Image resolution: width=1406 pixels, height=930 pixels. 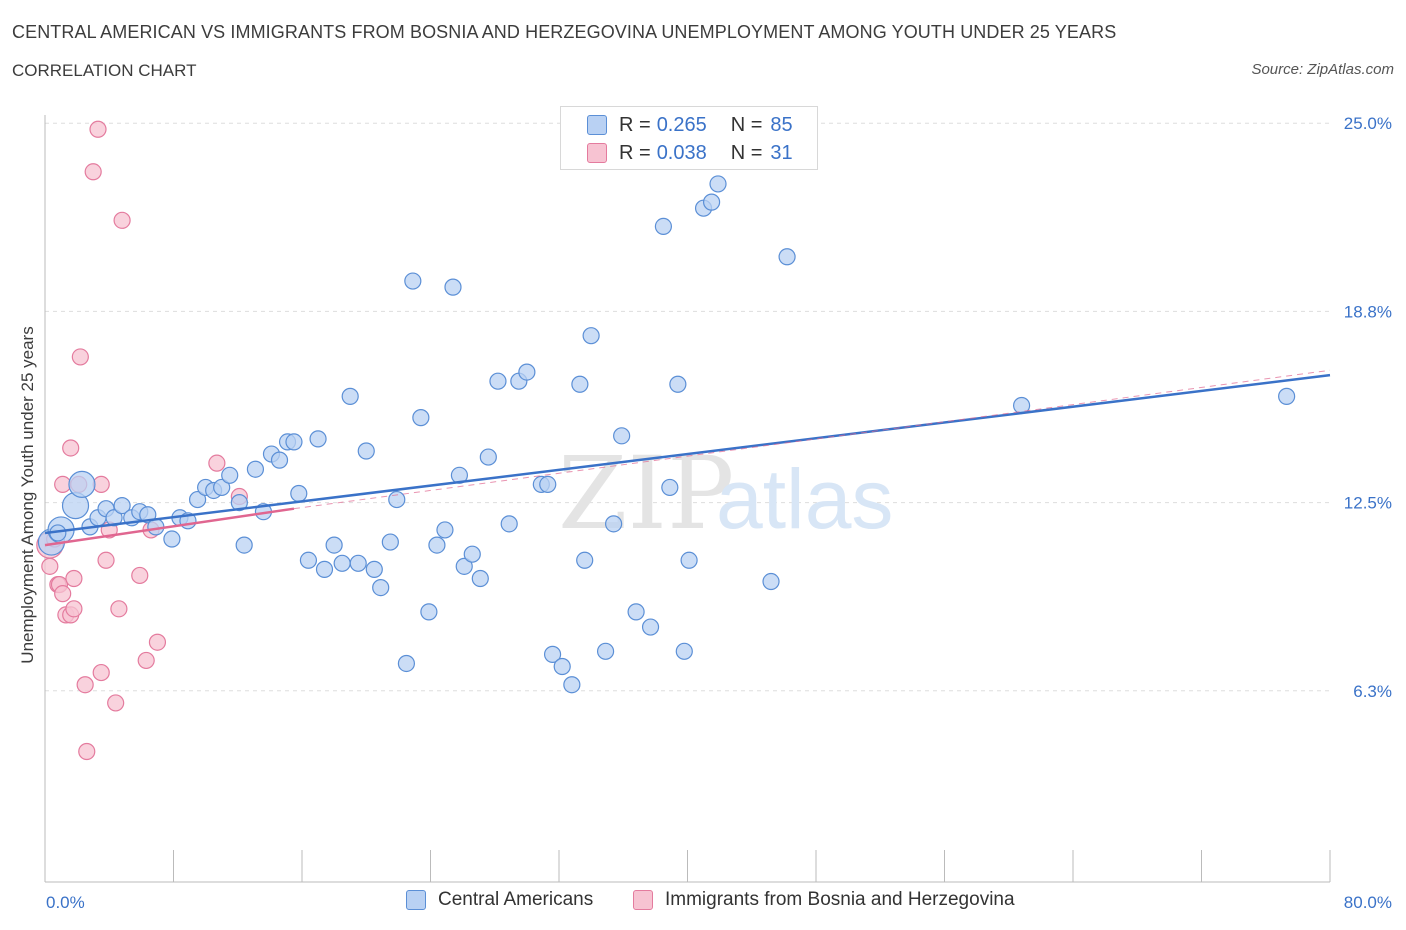 I want to click on legend-label: Immigrants from Bosnia and Herzegovina, so click(x=840, y=899).